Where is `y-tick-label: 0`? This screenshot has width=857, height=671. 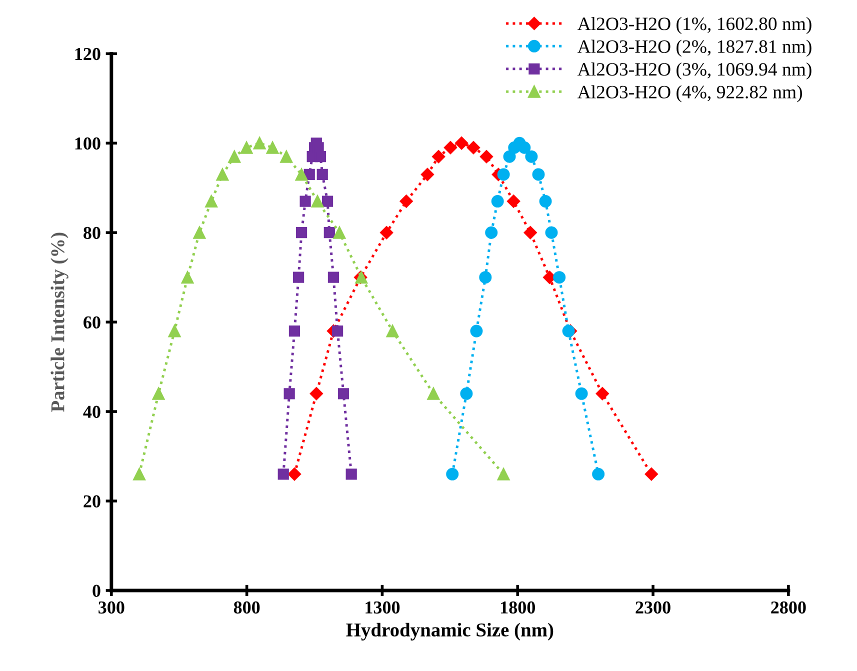 y-tick-label: 0 is located at coordinates (96, 590).